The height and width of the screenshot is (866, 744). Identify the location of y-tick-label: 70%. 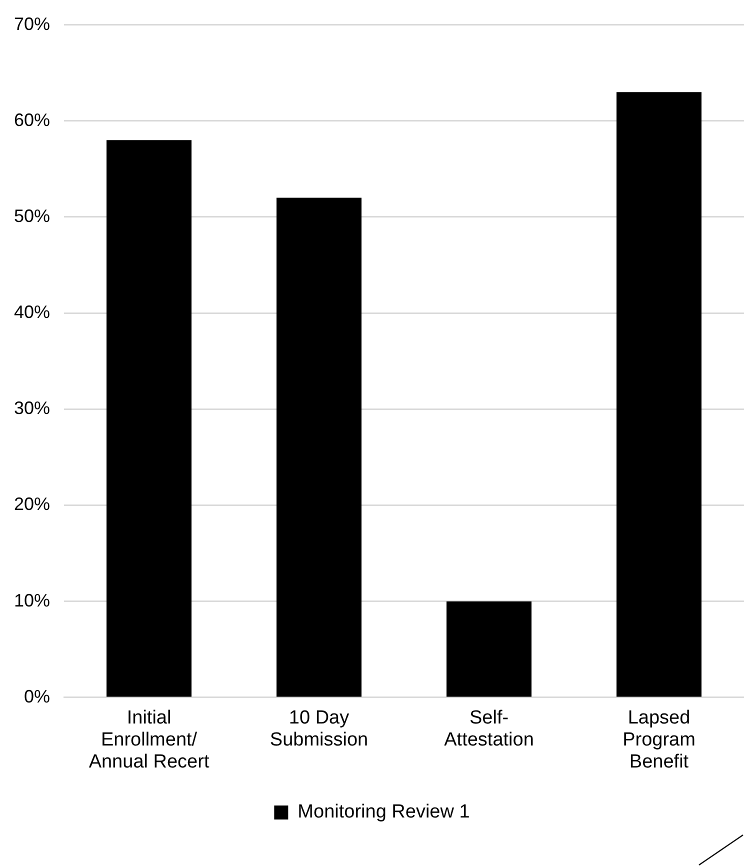
(32, 24).